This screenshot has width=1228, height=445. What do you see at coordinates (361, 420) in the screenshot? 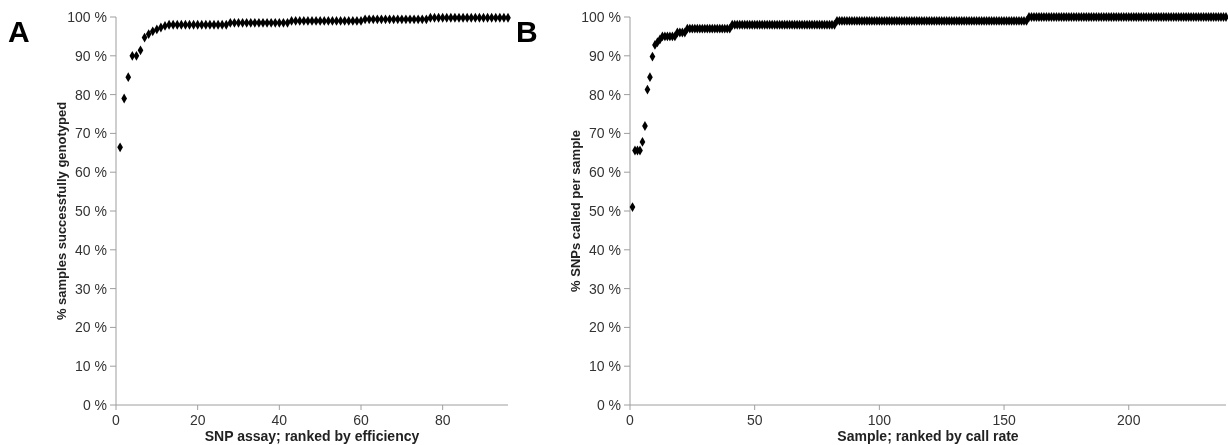
I see `x-tick-label: 60` at bounding box center [361, 420].